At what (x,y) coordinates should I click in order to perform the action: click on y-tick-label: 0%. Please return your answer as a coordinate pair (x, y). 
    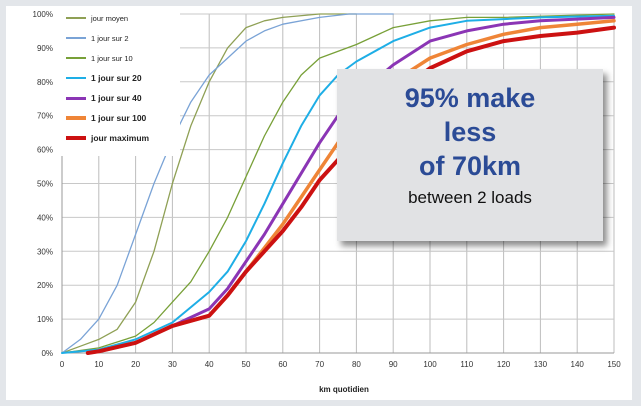
    Looking at the image, I should click on (47, 353).